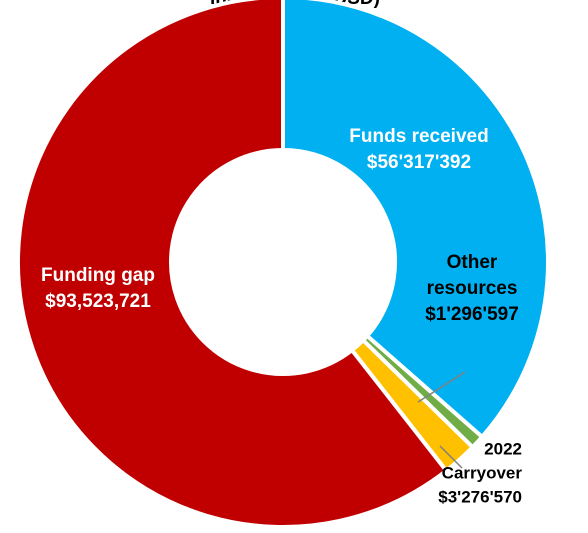 Image resolution: width=588 pixels, height=533 pixels. Describe the element at coordinates (451, 457) in the screenshot. I see `leader-line-2022-carryover` at that location.